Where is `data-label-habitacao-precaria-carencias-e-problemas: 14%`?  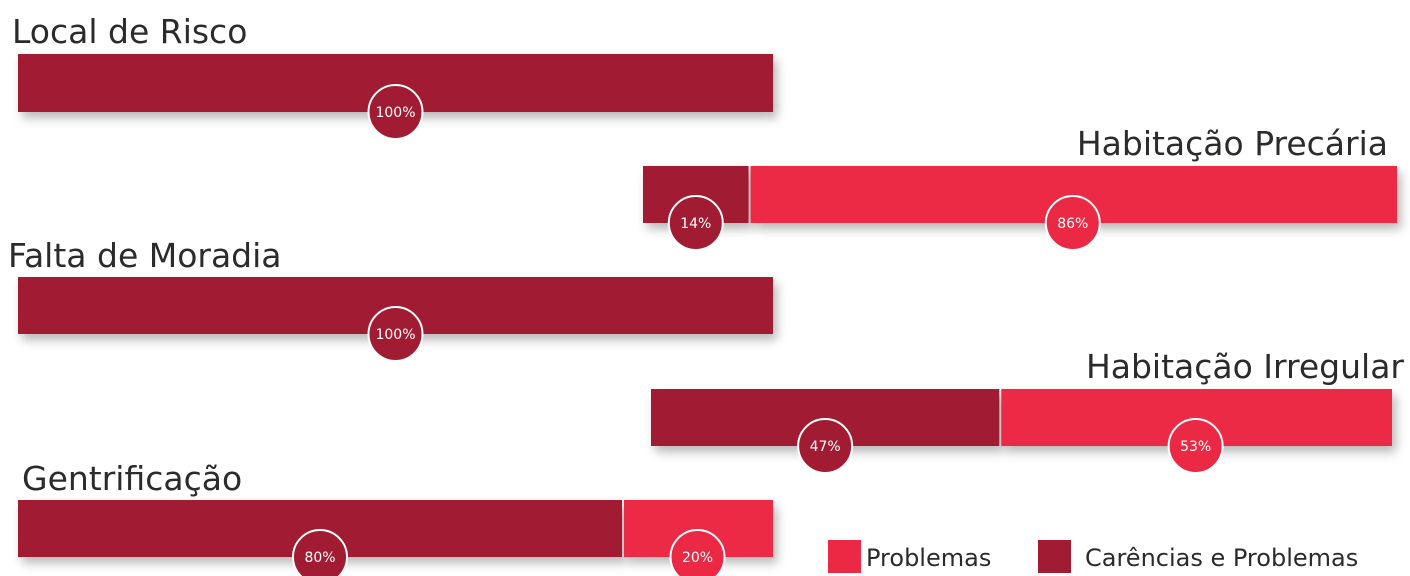
data-label-habitacao-precaria-carencias-e-problemas: 14% is located at coordinates (695, 224).